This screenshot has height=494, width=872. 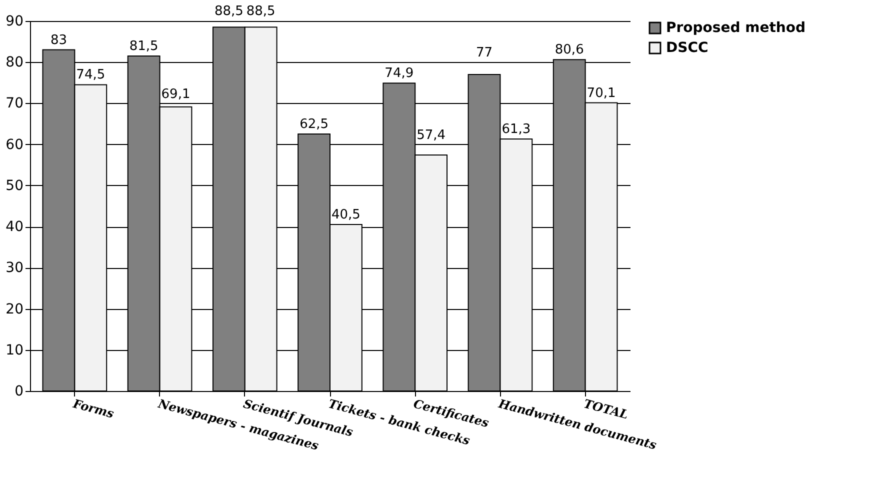 What do you see at coordinates (15, 227) in the screenshot?
I see `y-tick-label: 40` at bounding box center [15, 227].